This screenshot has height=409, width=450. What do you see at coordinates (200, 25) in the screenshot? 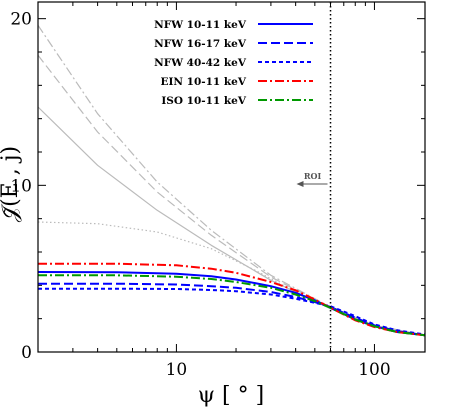
I see `legend-label-nfw-10-11-kev: NFW 10-11 keV` at bounding box center [200, 25].